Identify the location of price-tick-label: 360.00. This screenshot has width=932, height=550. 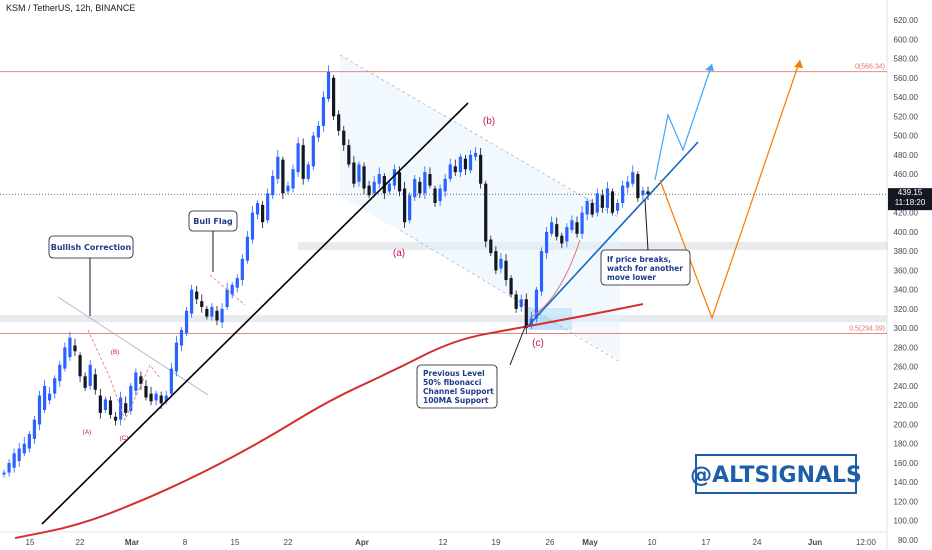
(906, 270).